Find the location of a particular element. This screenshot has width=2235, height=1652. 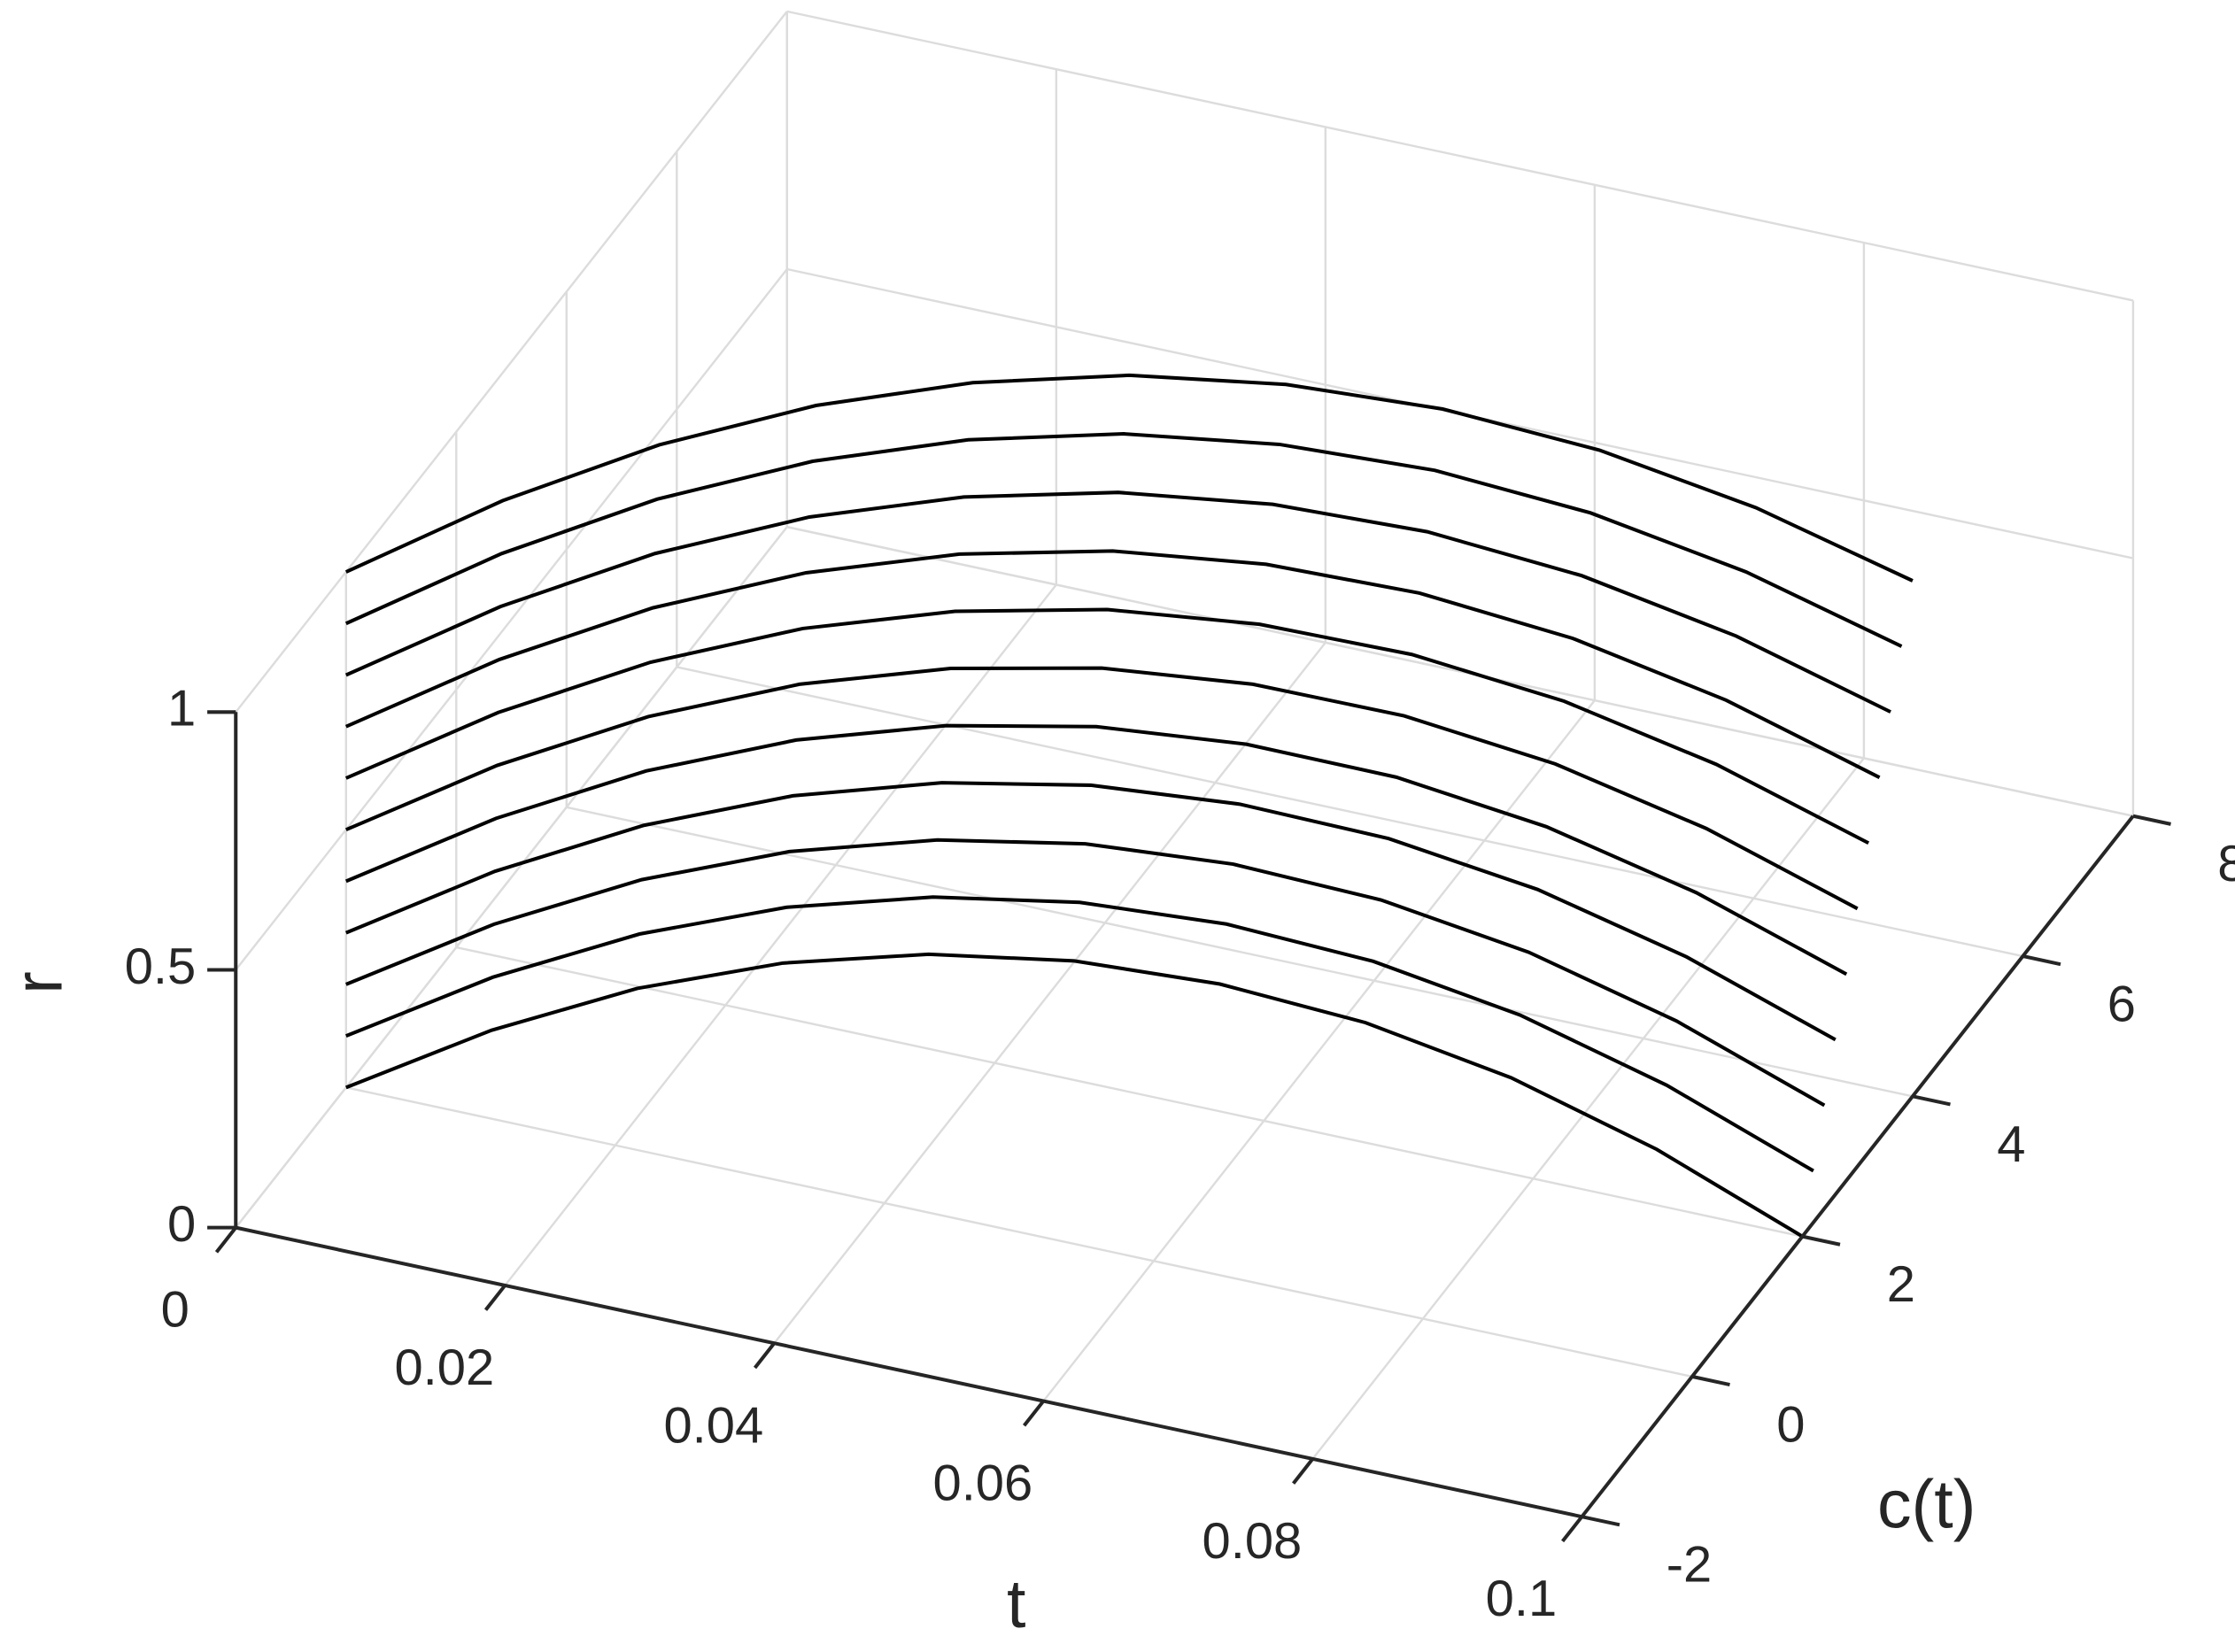

x-axis-label: t is located at coordinates (1016, 1604).